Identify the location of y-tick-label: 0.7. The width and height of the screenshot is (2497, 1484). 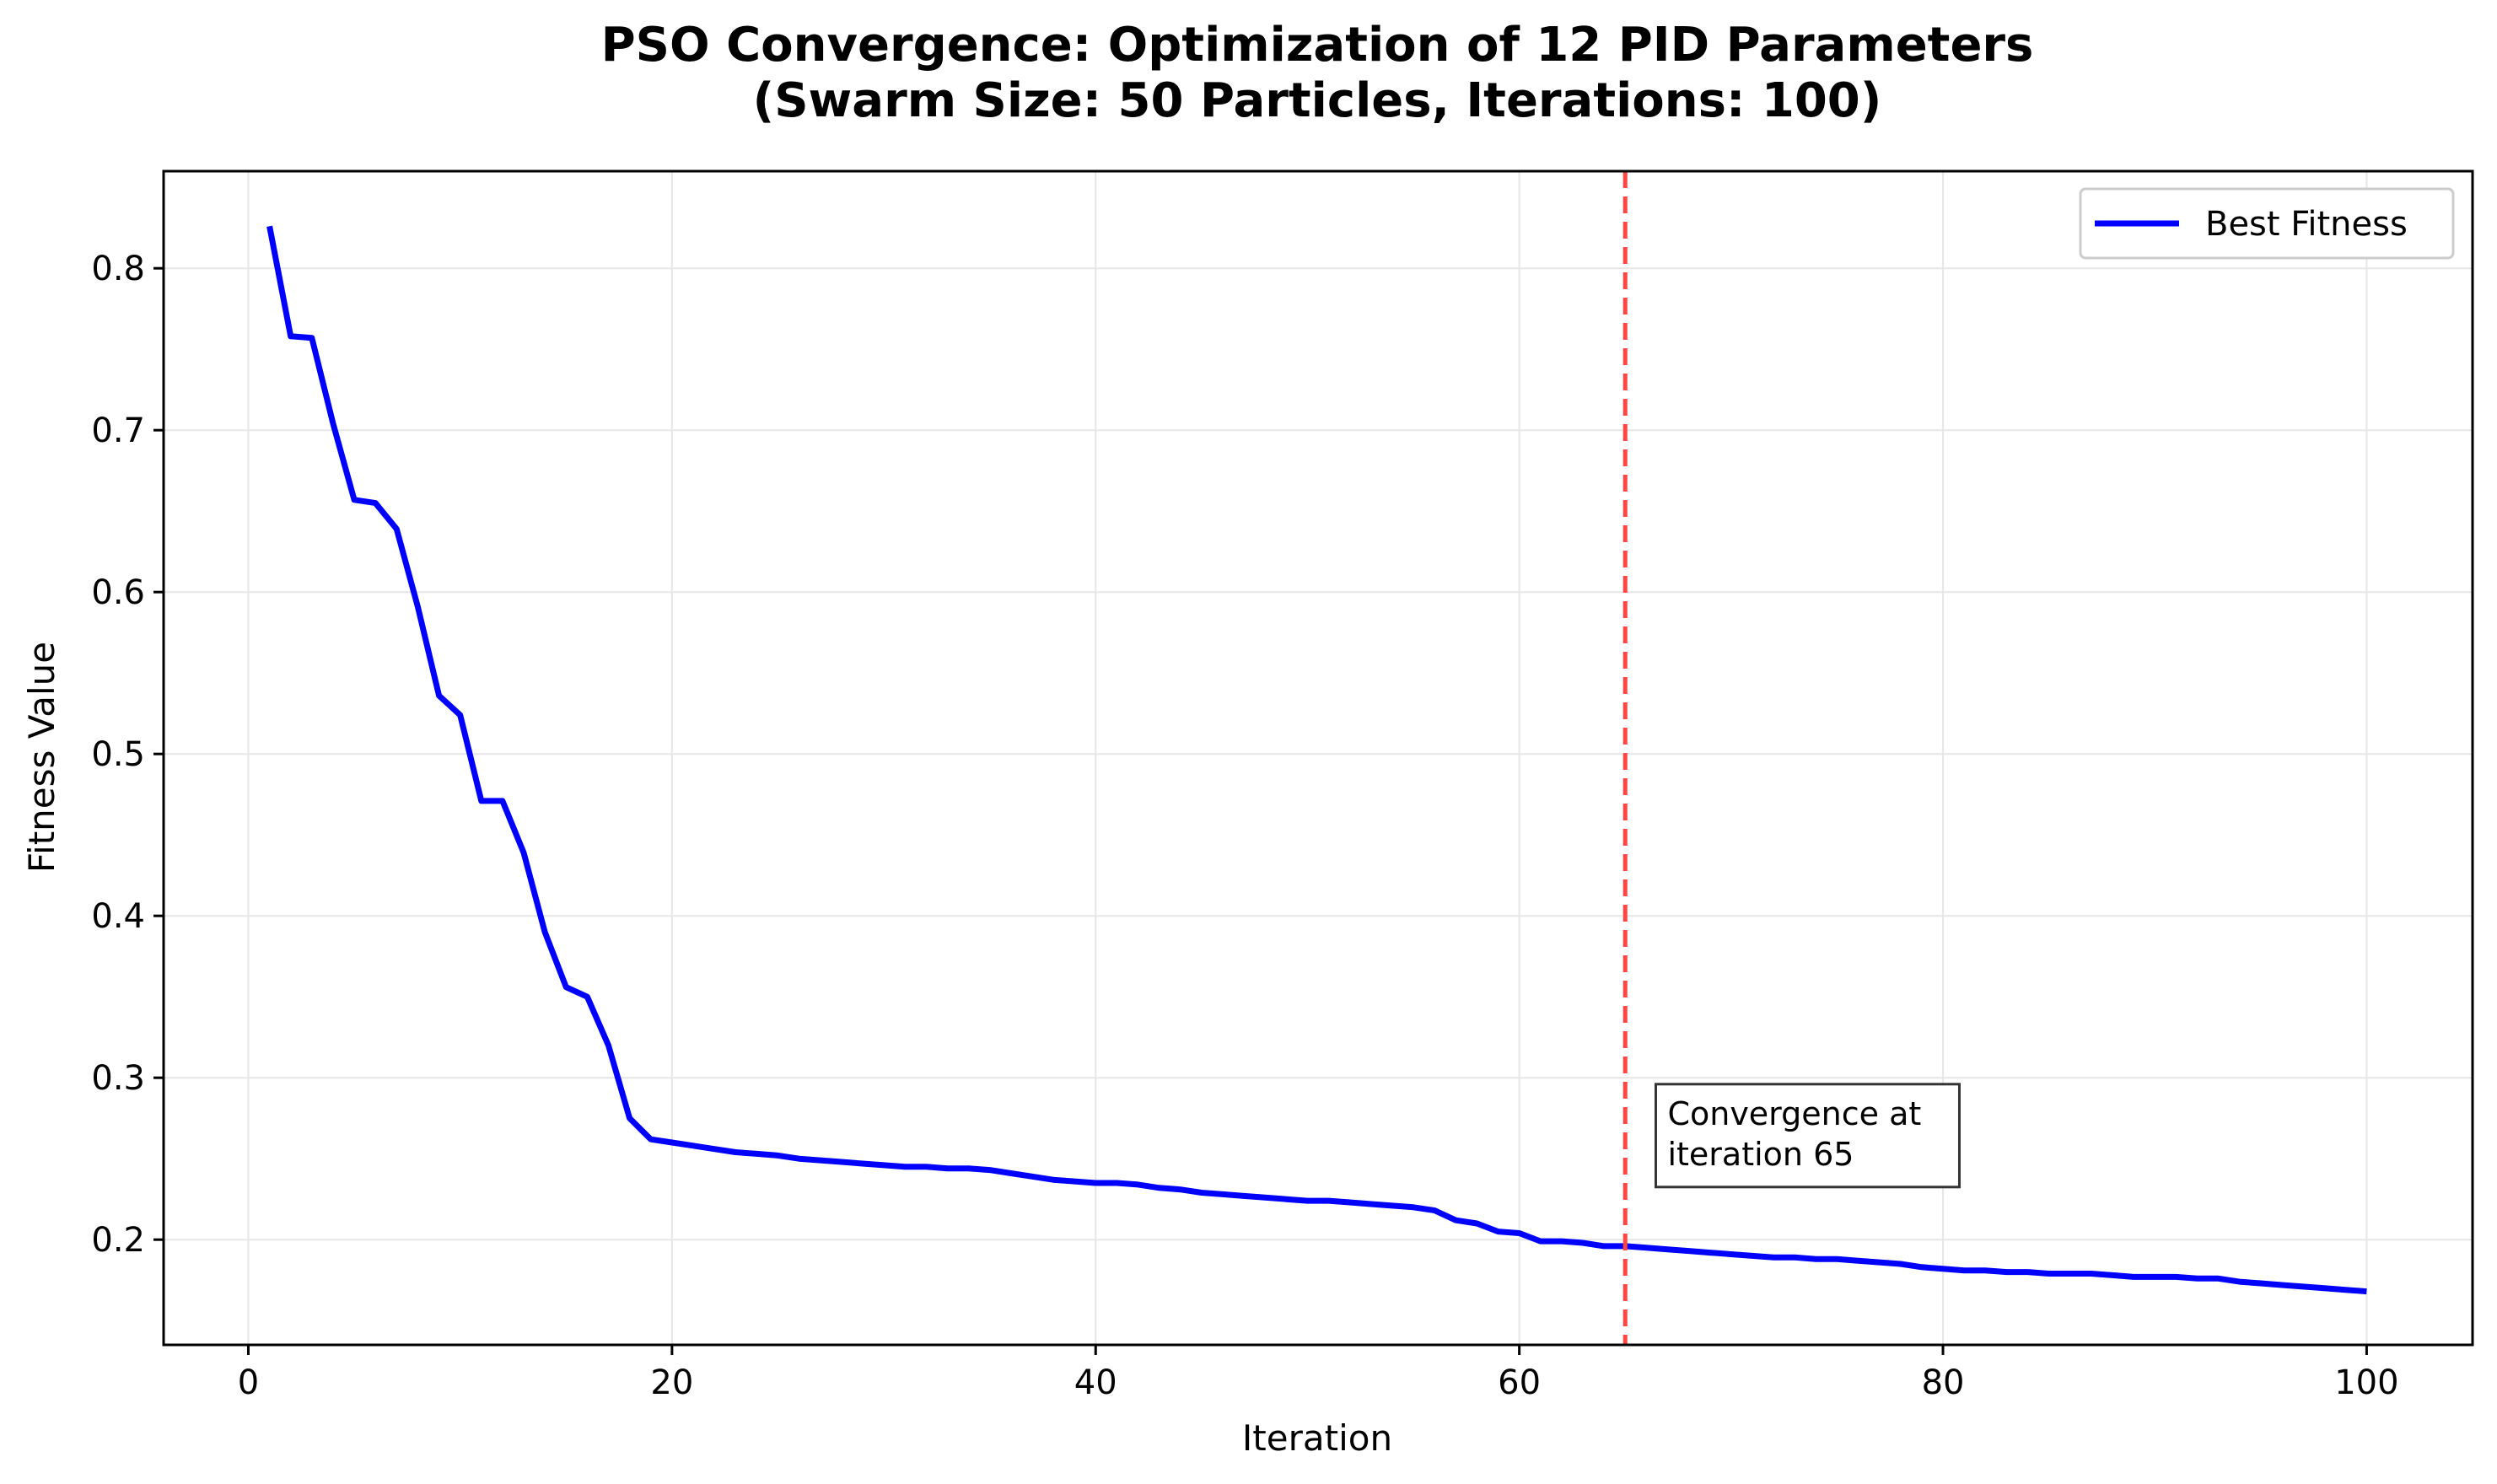
(118, 430).